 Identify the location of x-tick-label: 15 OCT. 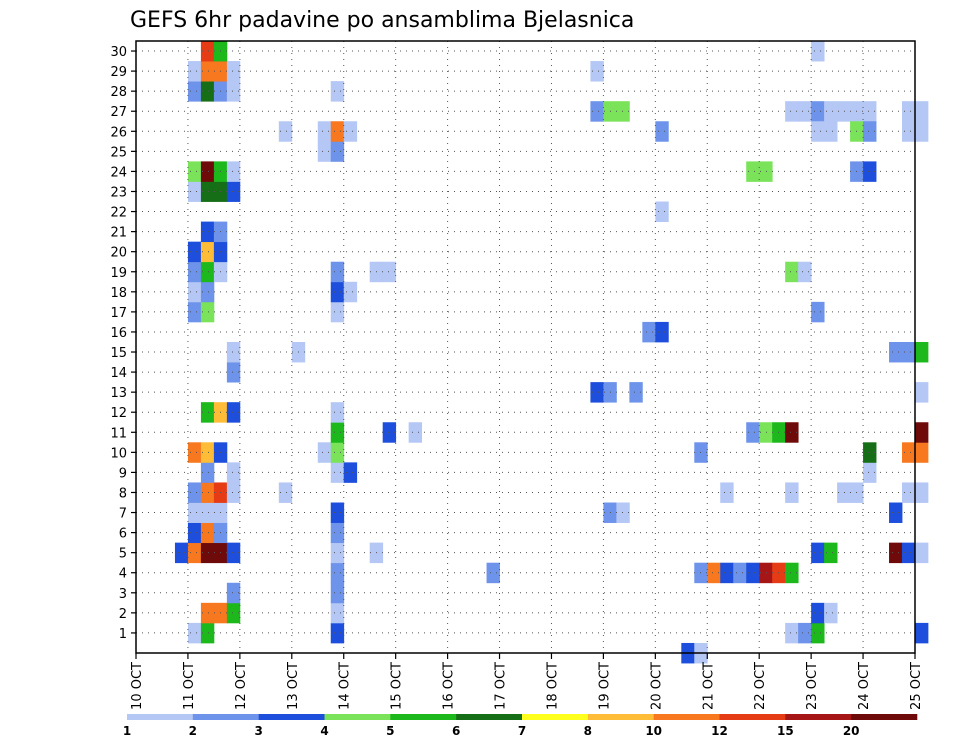
(397, 686).